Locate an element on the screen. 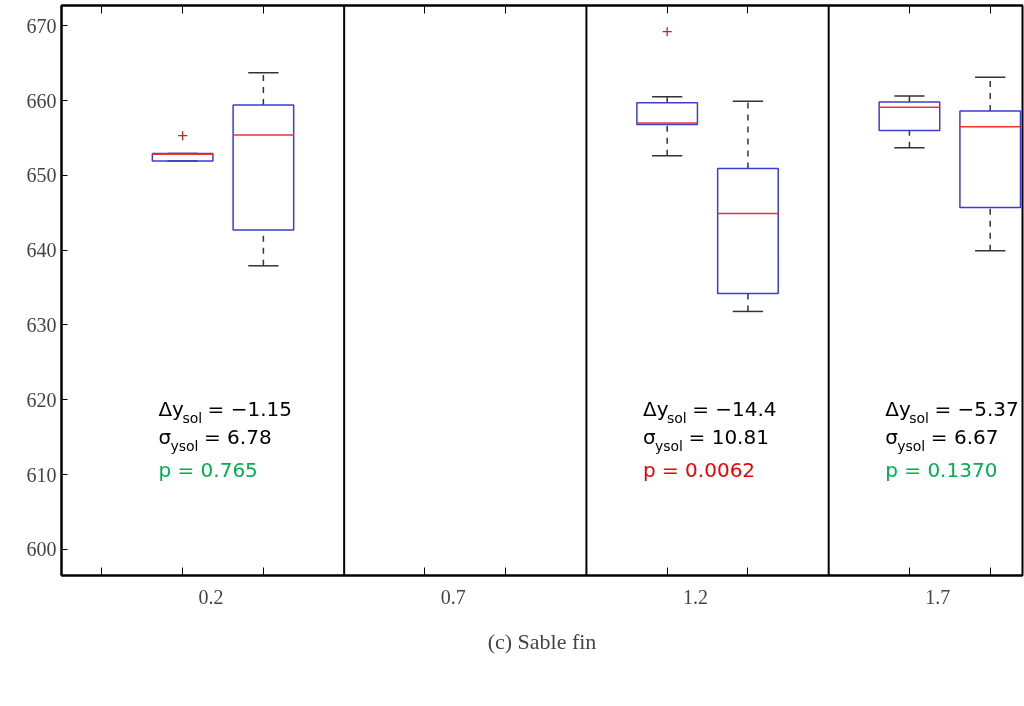 The image size is (1024, 706). x-tick-label: 0.7 is located at coordinates (453, 596).